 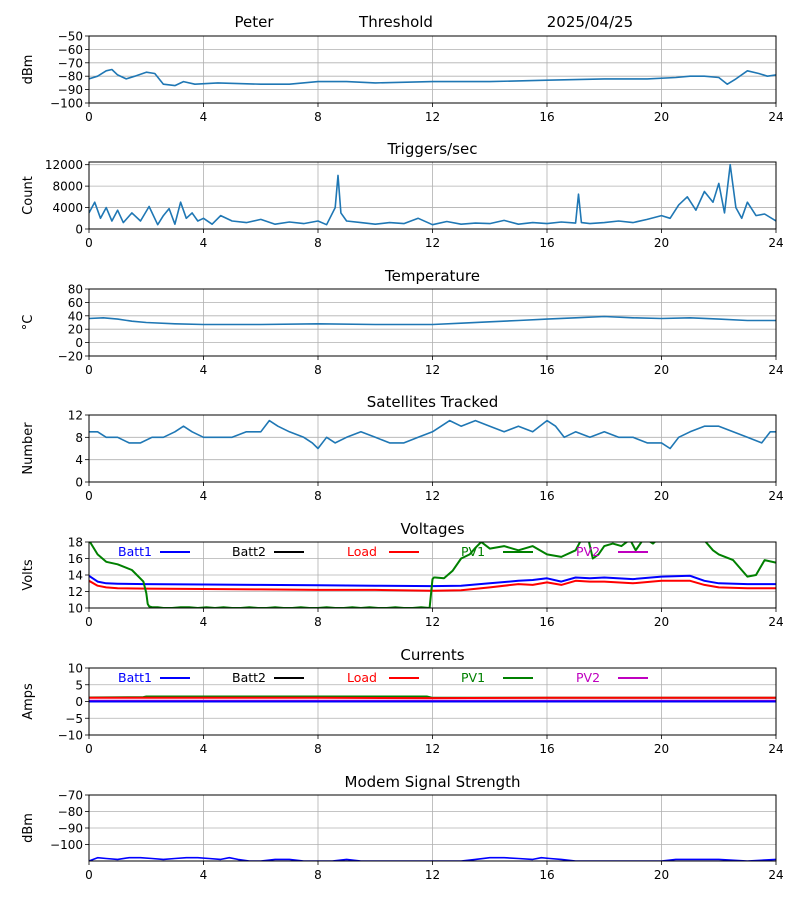 I want to click on y-tick-label: 80, so click(x=75, y=290).